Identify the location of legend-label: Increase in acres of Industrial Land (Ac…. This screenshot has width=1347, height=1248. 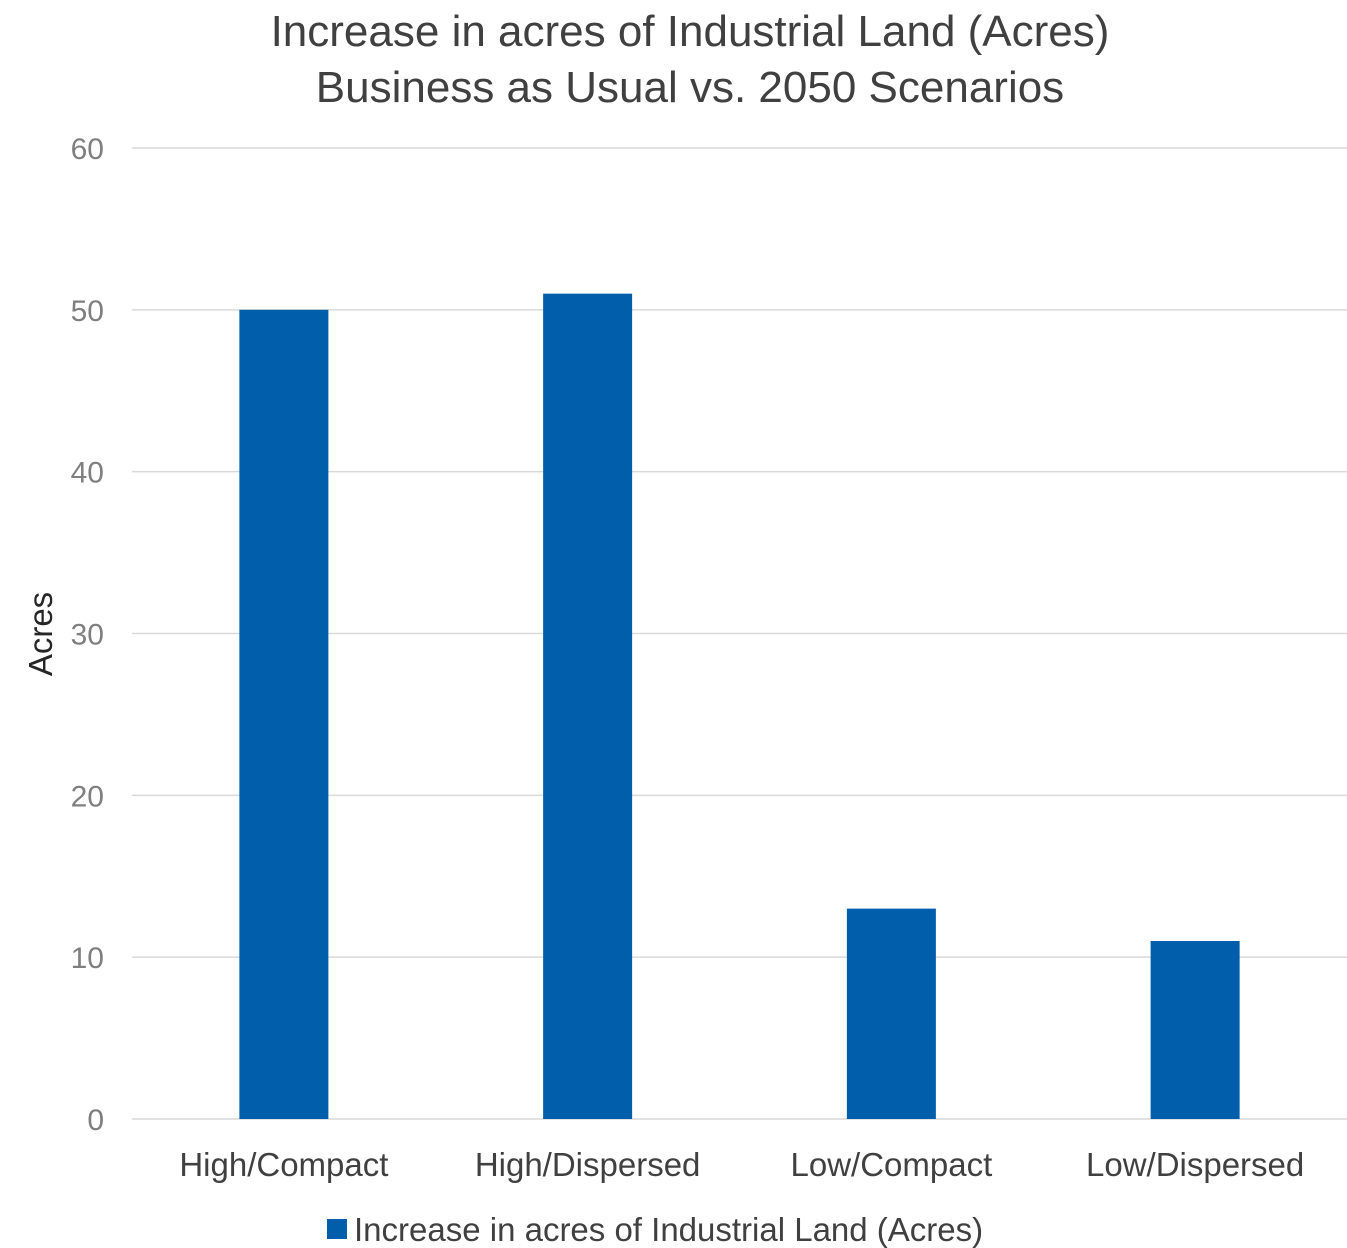
(668, 1229).